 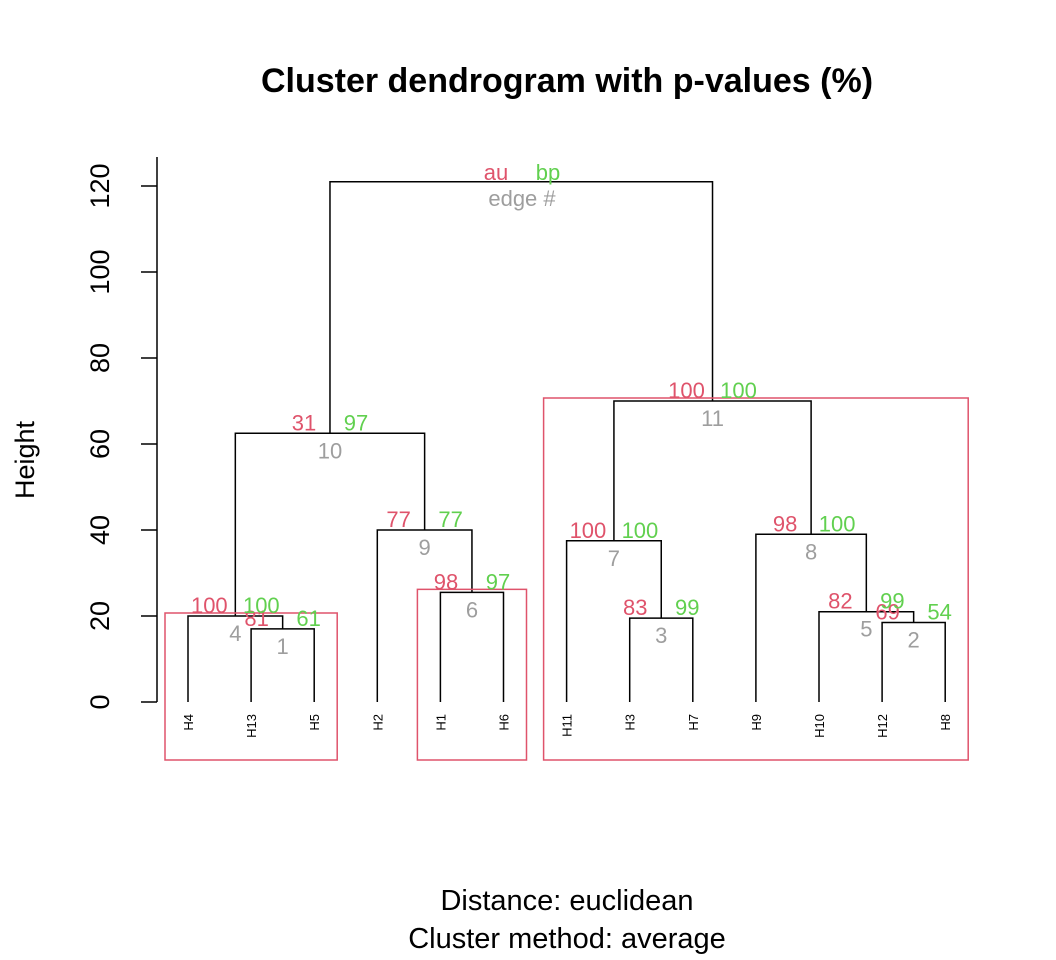 What do you see at coordinates (661, 635) in the screenshot?
I see `edge-number-3: 3` at bounding box center [661, 635].